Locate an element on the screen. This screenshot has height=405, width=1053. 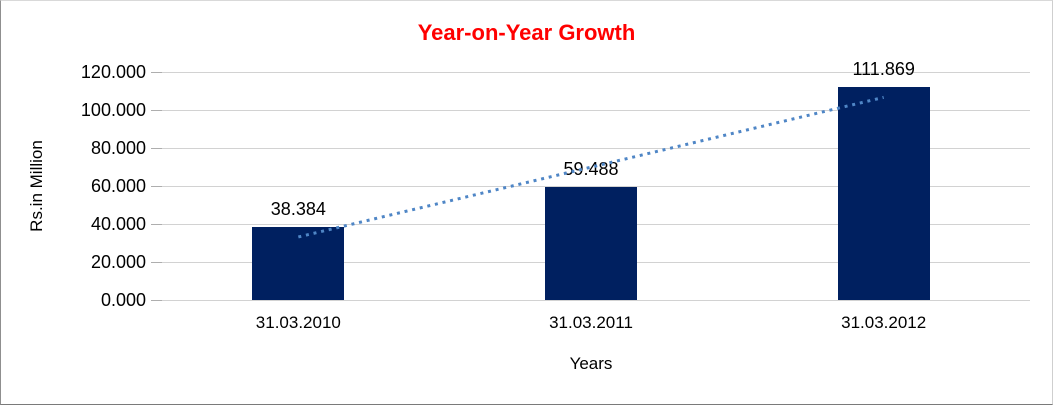
chart-title: Year-on-Year Growth is located at coordinates (526, 32).